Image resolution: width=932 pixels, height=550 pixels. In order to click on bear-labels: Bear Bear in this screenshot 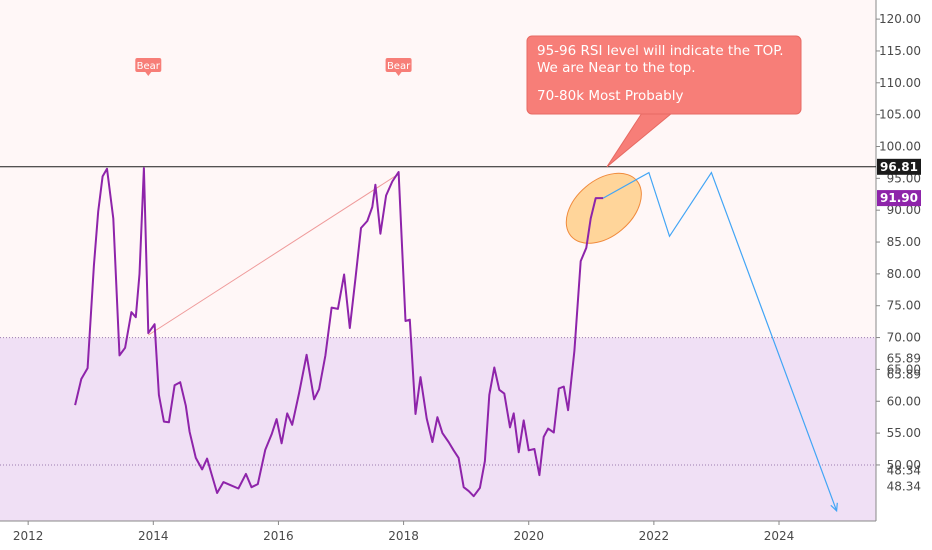, I will do `click(273, 67)`.